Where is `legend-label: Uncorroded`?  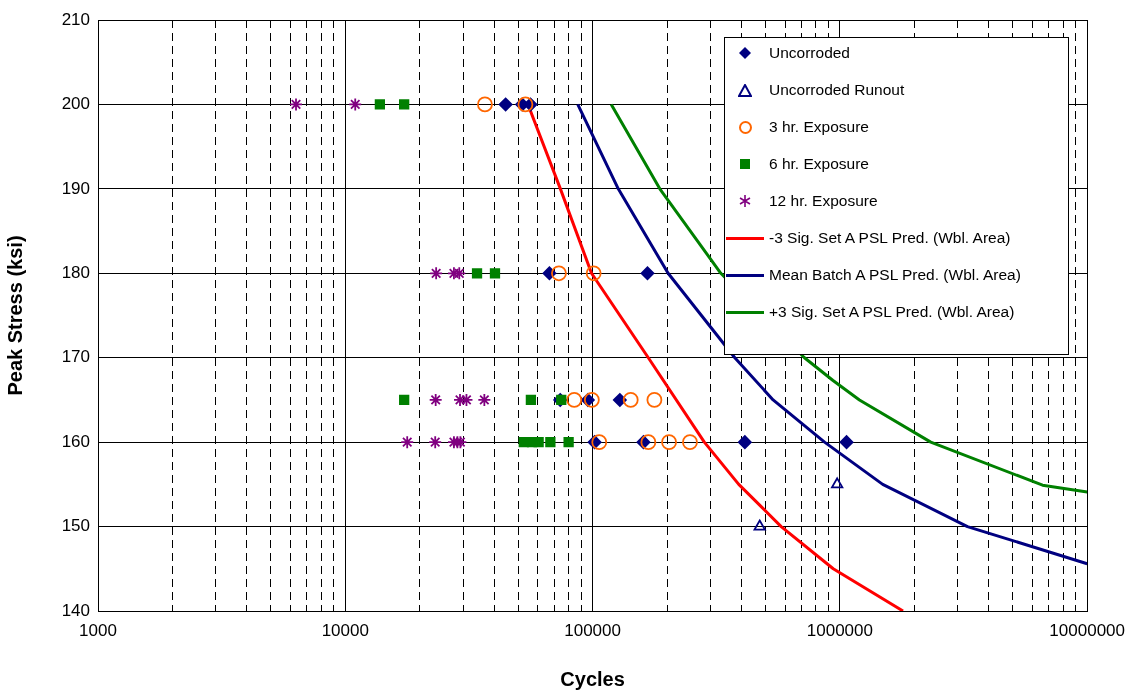
legend-label: Uncorroded is located at coordinates (809, 53).